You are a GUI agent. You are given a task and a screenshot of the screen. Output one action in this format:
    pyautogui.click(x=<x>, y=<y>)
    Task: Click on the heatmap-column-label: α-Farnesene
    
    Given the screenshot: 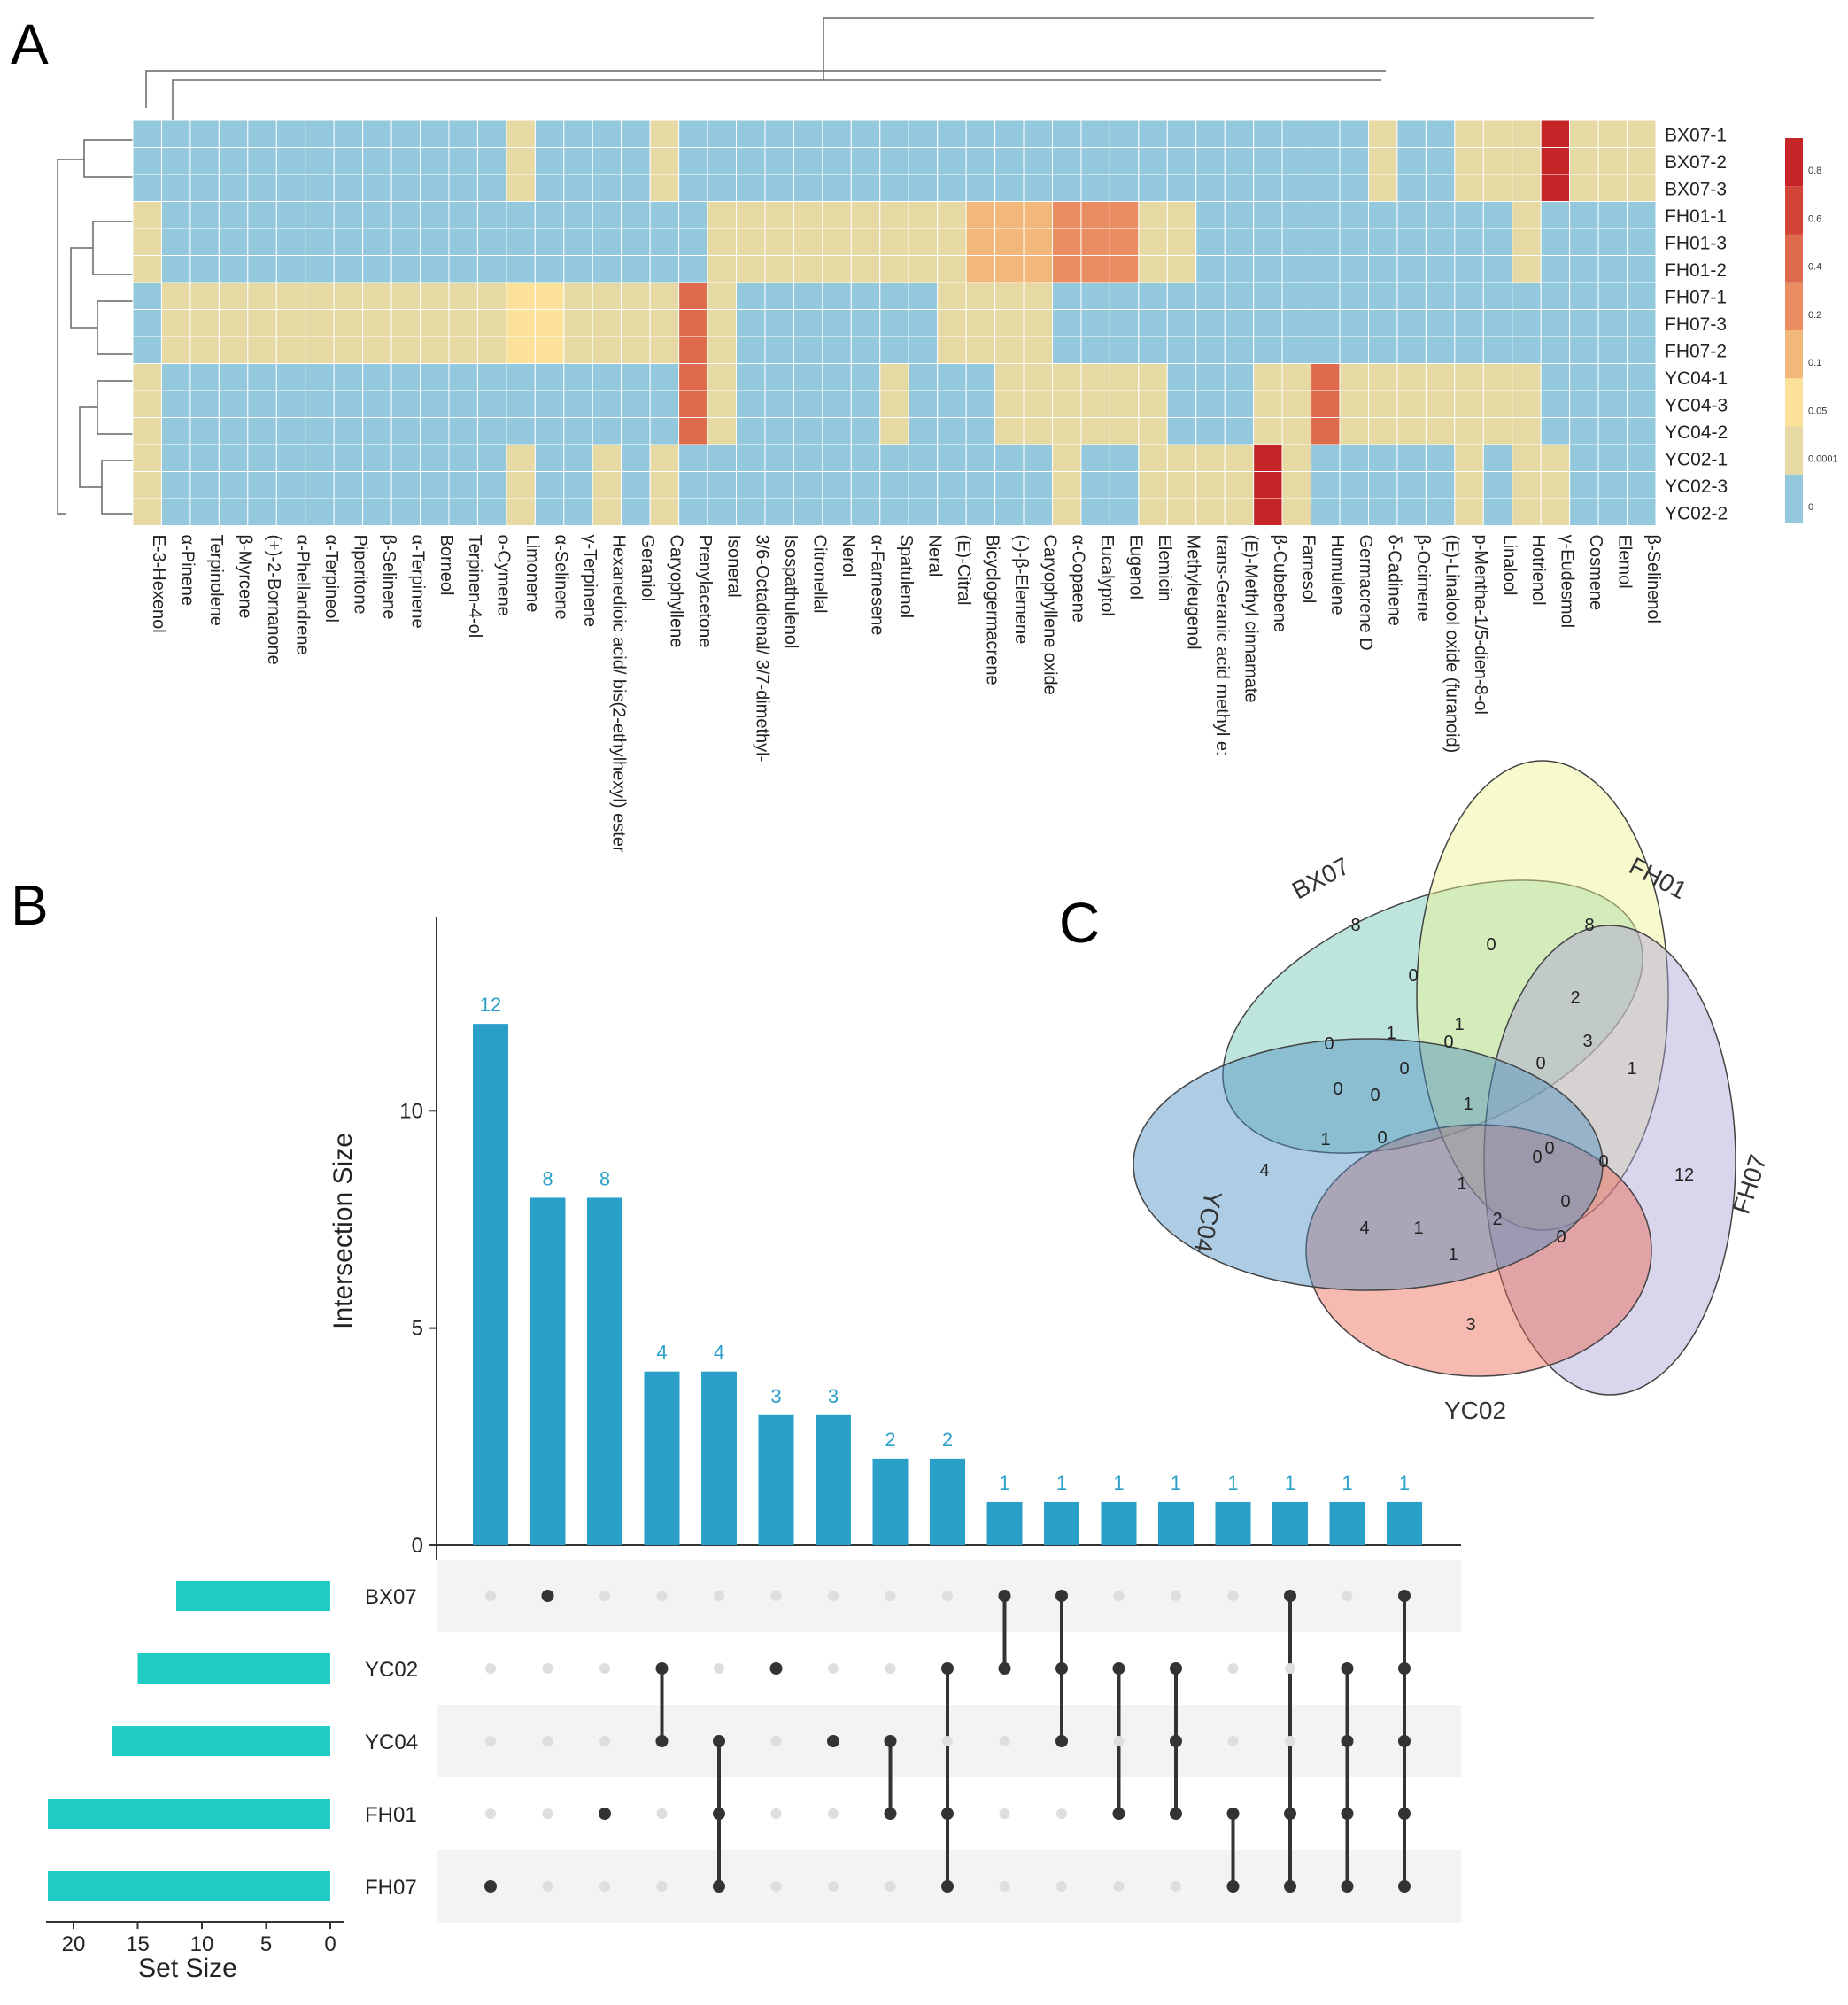 What is the action you would take?
    pyautogui.click(x=877, y=585)
    